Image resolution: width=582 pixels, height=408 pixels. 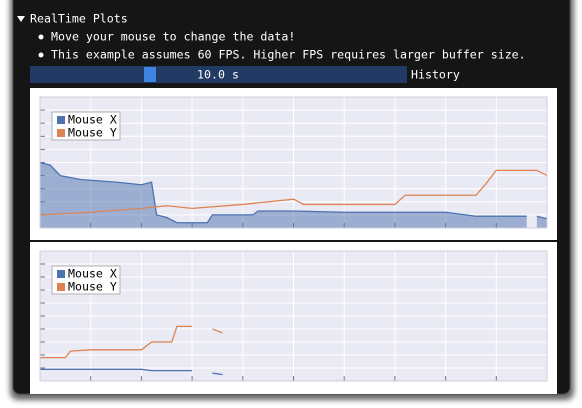 What do you see at coordinates (79, 19) in the screenshot?
I see `header-title: RealTime Plots` at bounding box center [79, 19].